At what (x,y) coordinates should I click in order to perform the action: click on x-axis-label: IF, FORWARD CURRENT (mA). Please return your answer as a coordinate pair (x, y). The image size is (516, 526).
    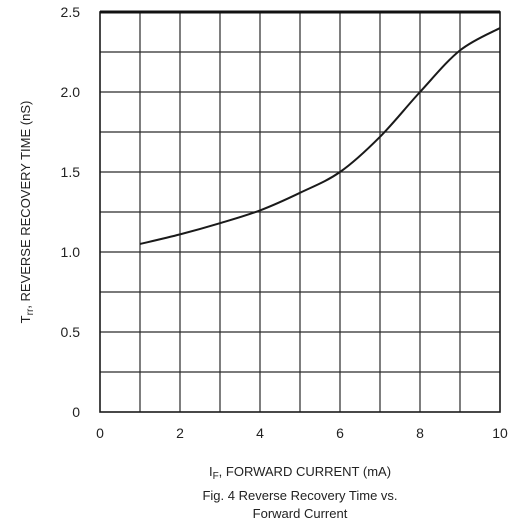
    Looking at the image, I should click on (300, 473).